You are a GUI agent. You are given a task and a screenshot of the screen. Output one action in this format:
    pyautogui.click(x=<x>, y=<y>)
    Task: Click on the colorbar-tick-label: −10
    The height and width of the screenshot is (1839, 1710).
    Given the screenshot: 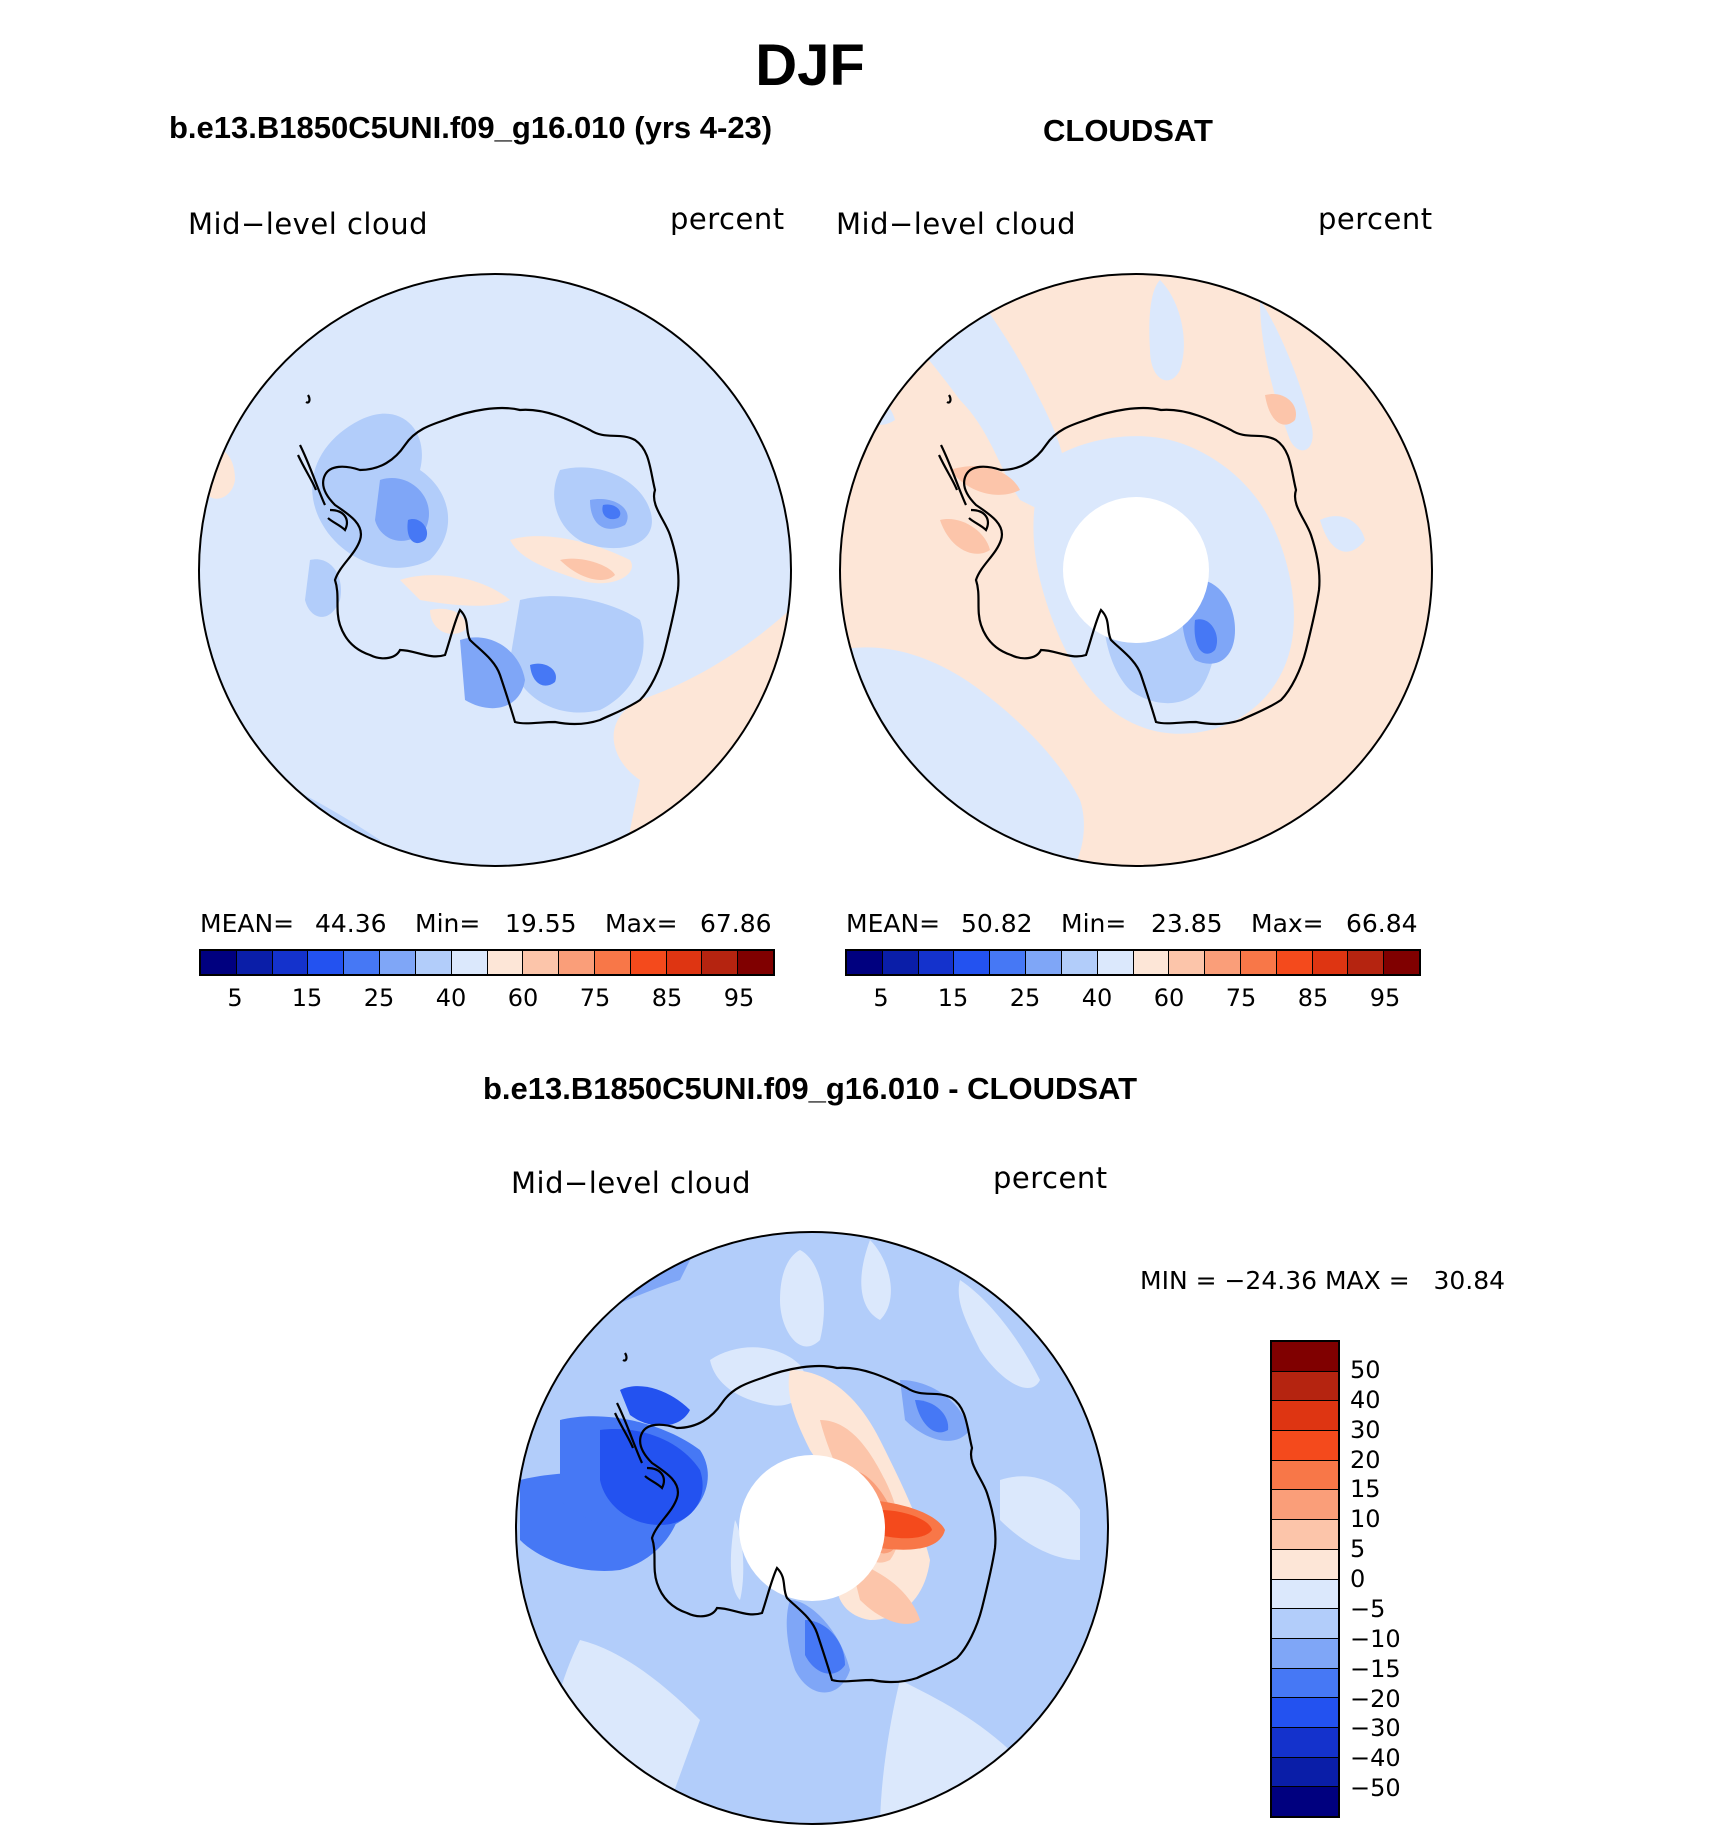 What is the action you would take?
    pyautogui.click(x=1375, y=1638)
    